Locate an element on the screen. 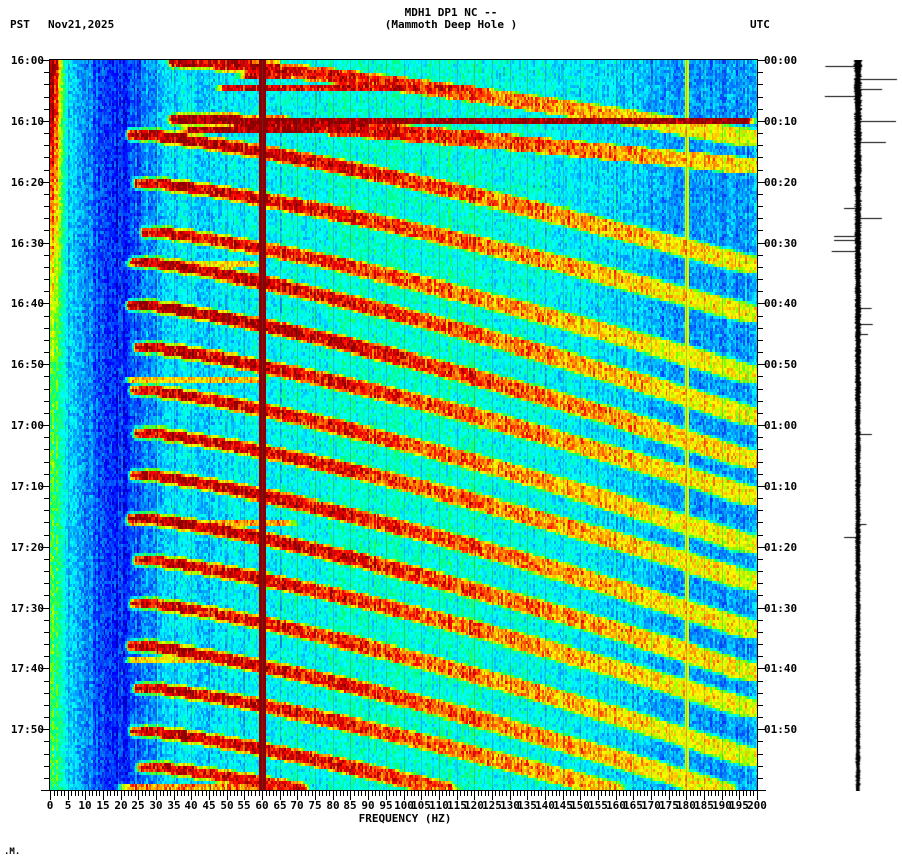 This screenshot has width=902, height=864. frequency-tick-label: 115 is located at coordinates (457, 805).